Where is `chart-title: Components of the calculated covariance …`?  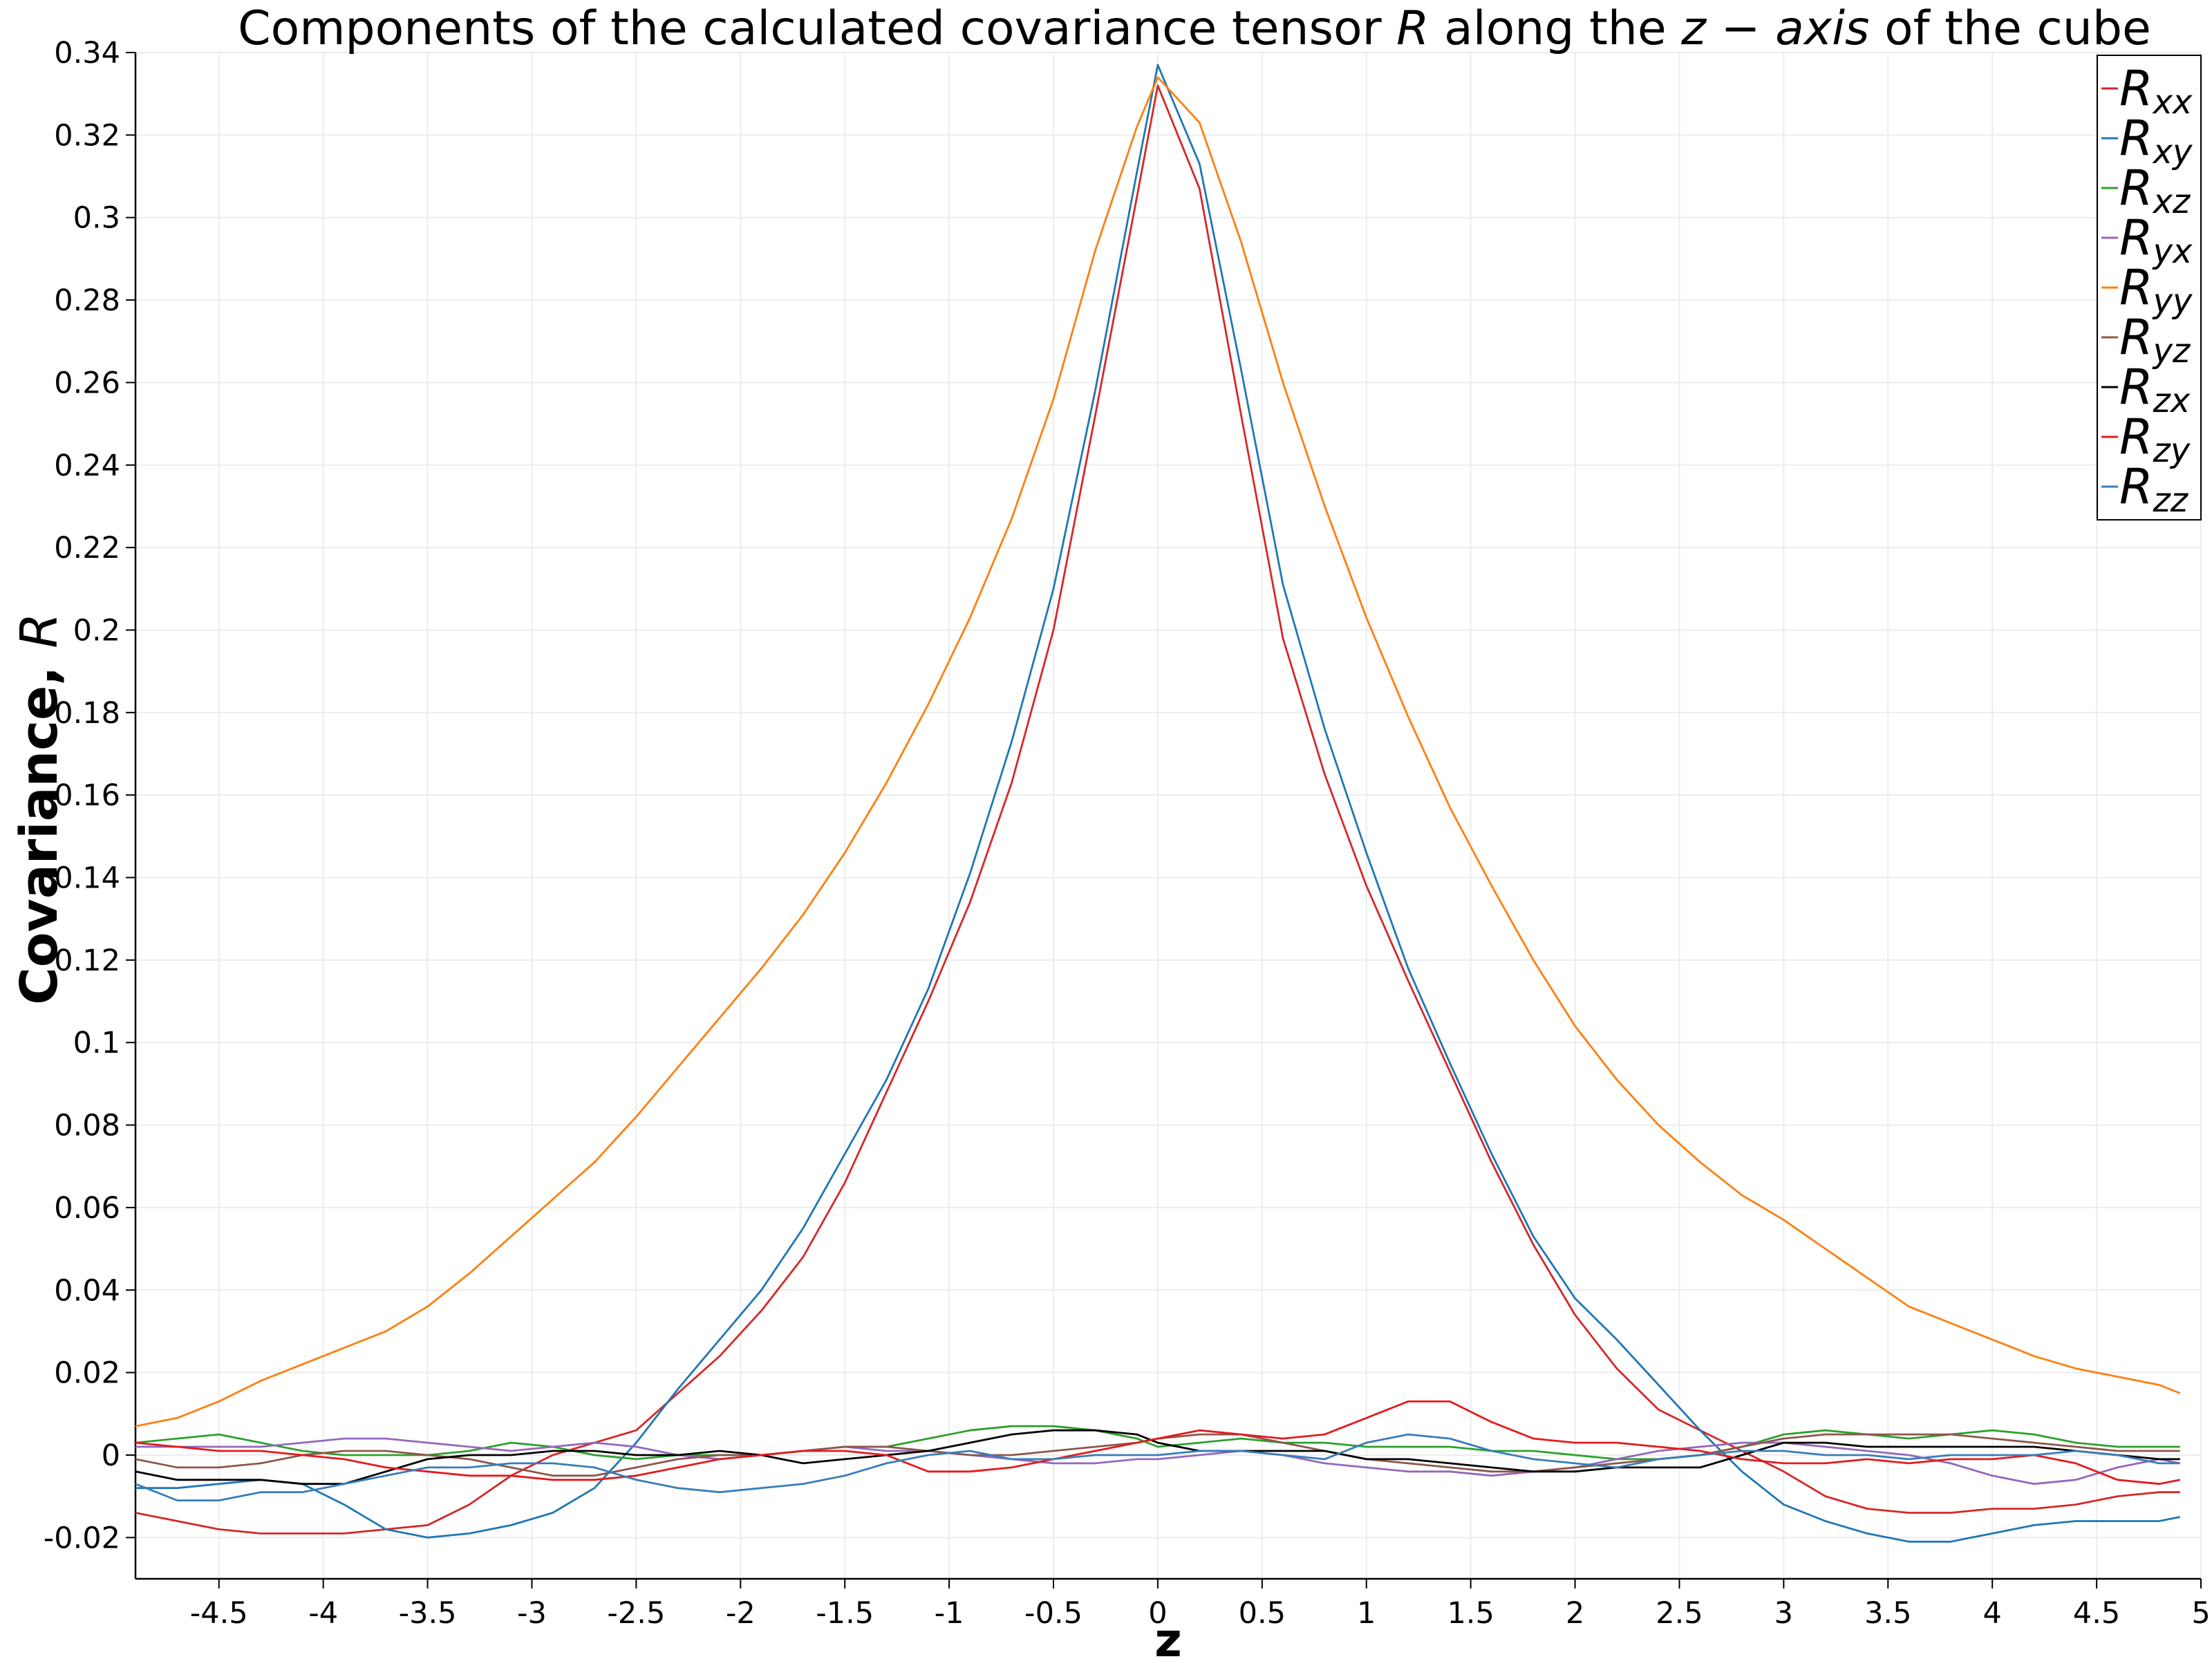 chart-title: Components of the calculated covariance … is located at coordinates (1194, 29).